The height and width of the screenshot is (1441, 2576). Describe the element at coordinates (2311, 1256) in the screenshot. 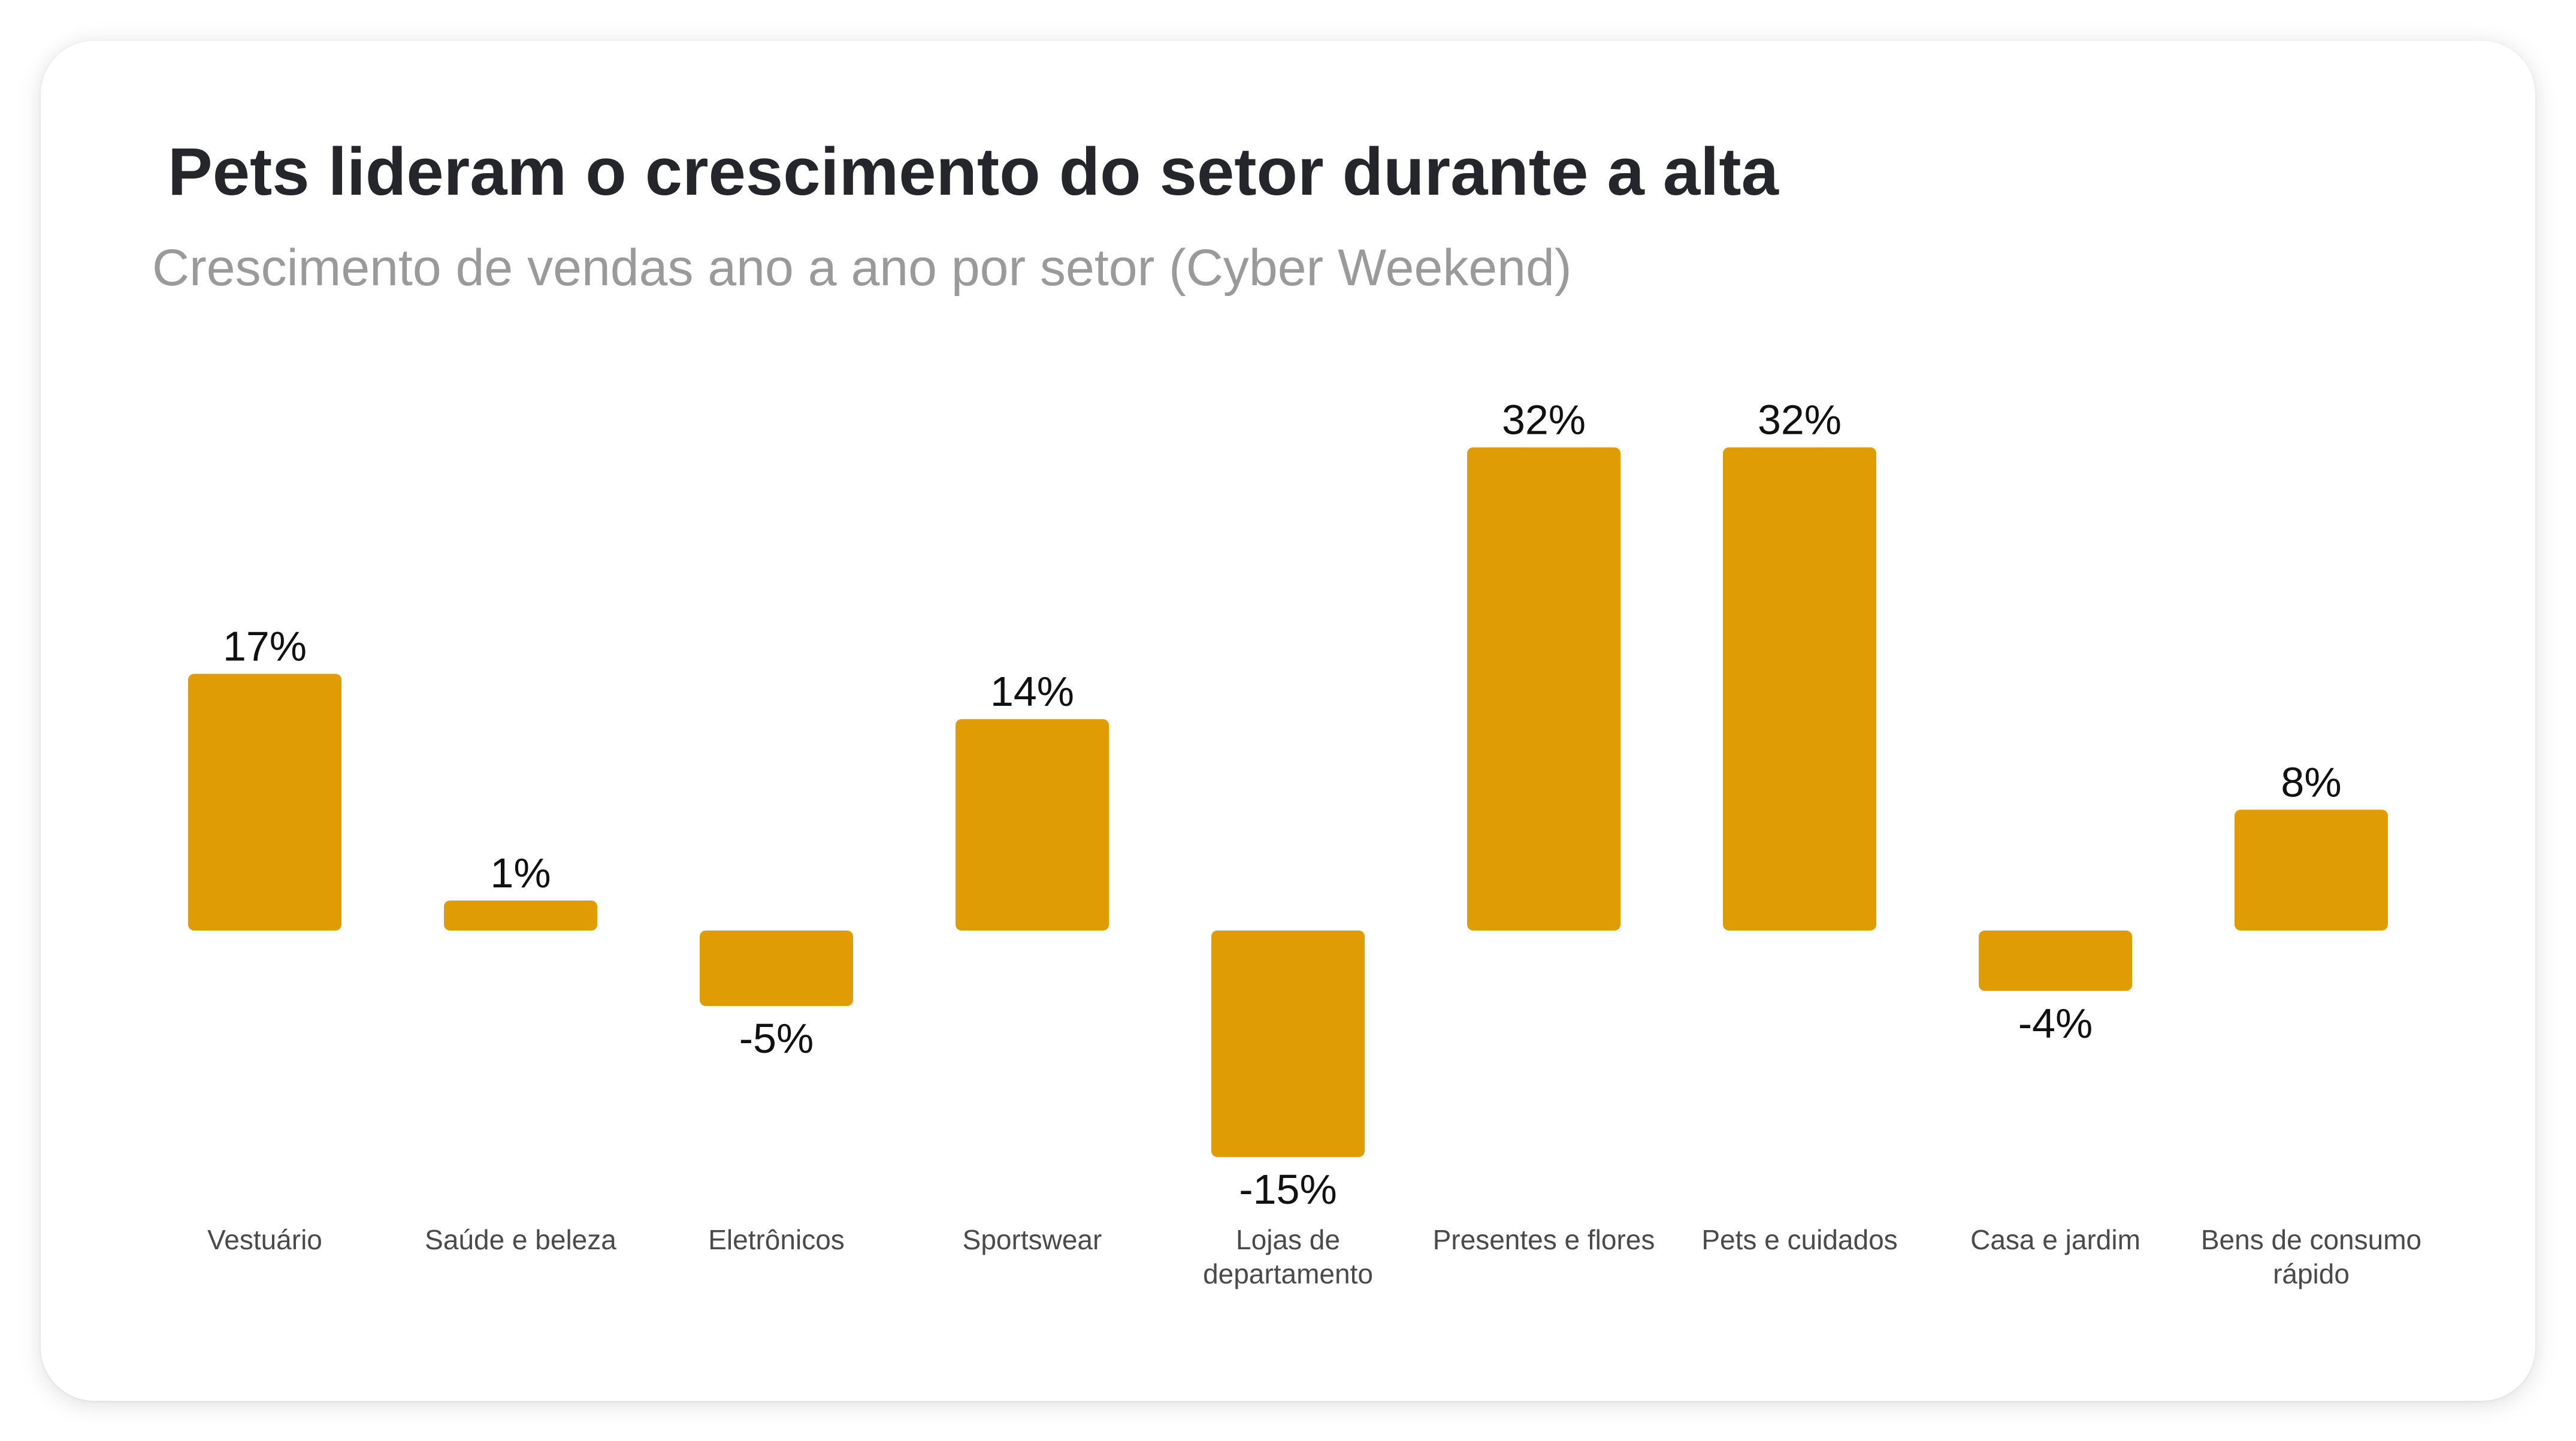

I see `category-label-8: Bens de consumo rápido` at that location.